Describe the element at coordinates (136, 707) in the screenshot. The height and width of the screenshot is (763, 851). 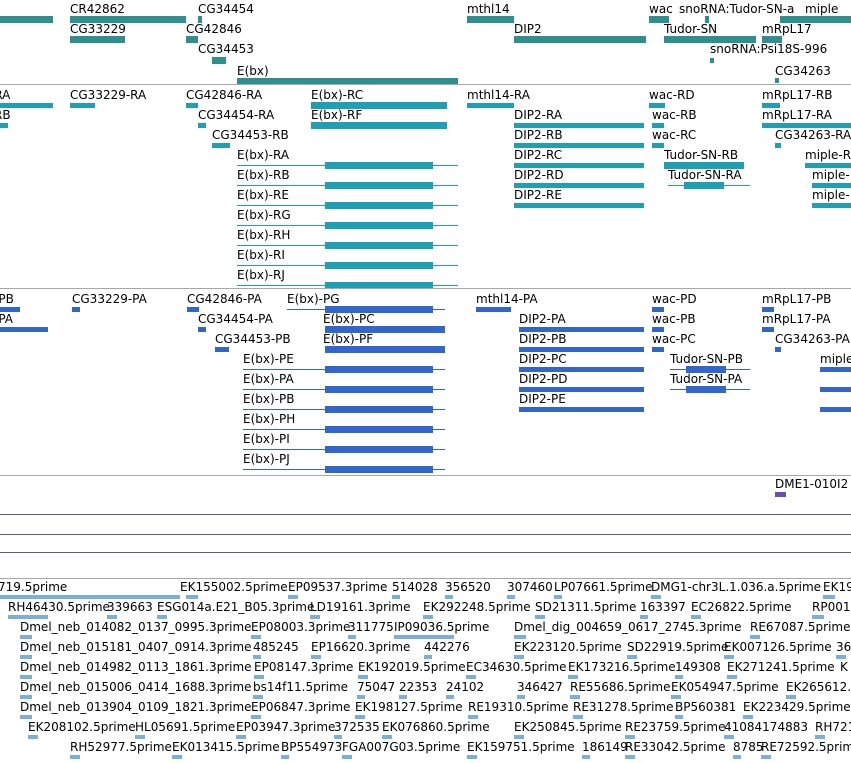
I see `ests-feature-label: Dmel_neb_013904_0109_1821.3prime` at that location.